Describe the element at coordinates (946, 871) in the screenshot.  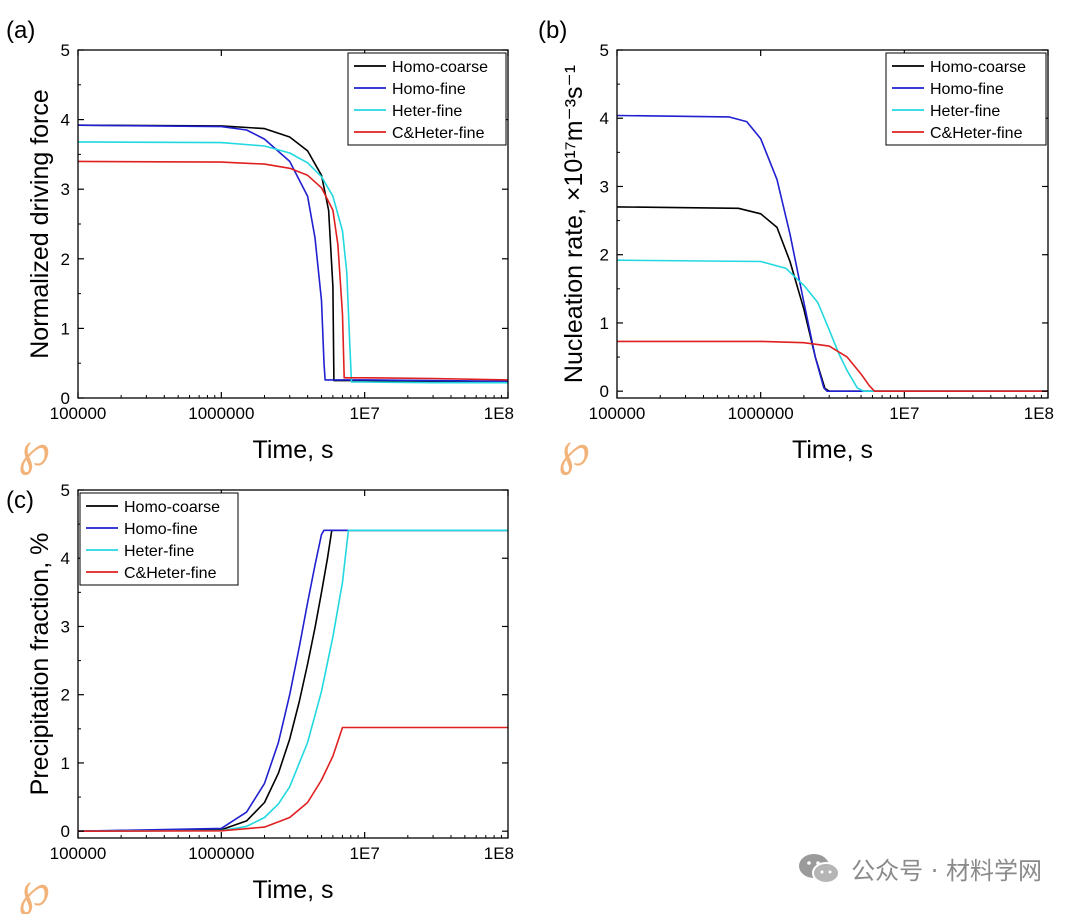
I see `watermark-text: 公众号 · 材料学网` at that location.